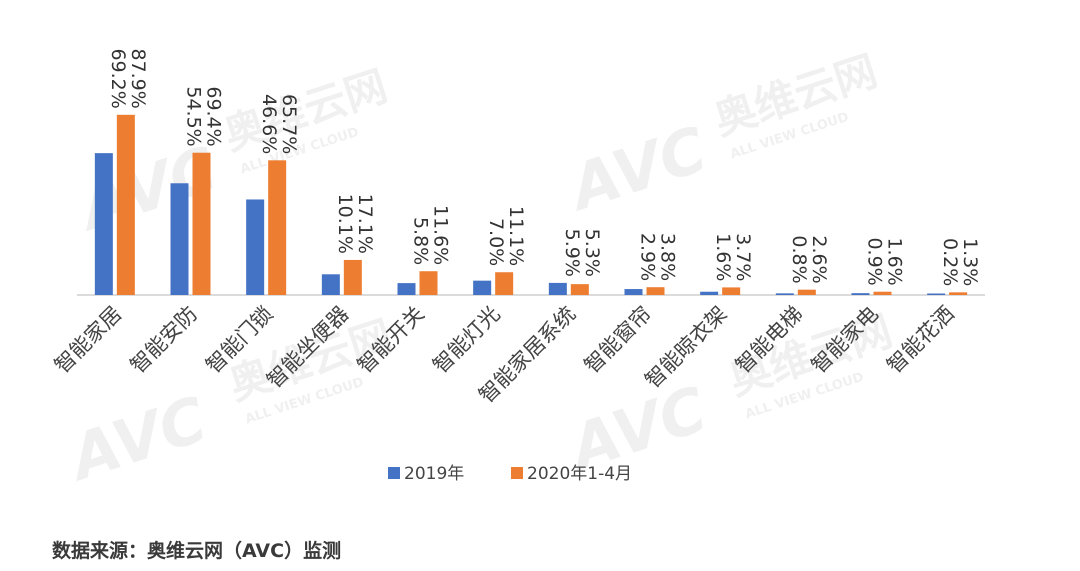 This screenshot has height=571, width=1080. I want to click on watermark-logo-2: AVC, so click(636, 168).